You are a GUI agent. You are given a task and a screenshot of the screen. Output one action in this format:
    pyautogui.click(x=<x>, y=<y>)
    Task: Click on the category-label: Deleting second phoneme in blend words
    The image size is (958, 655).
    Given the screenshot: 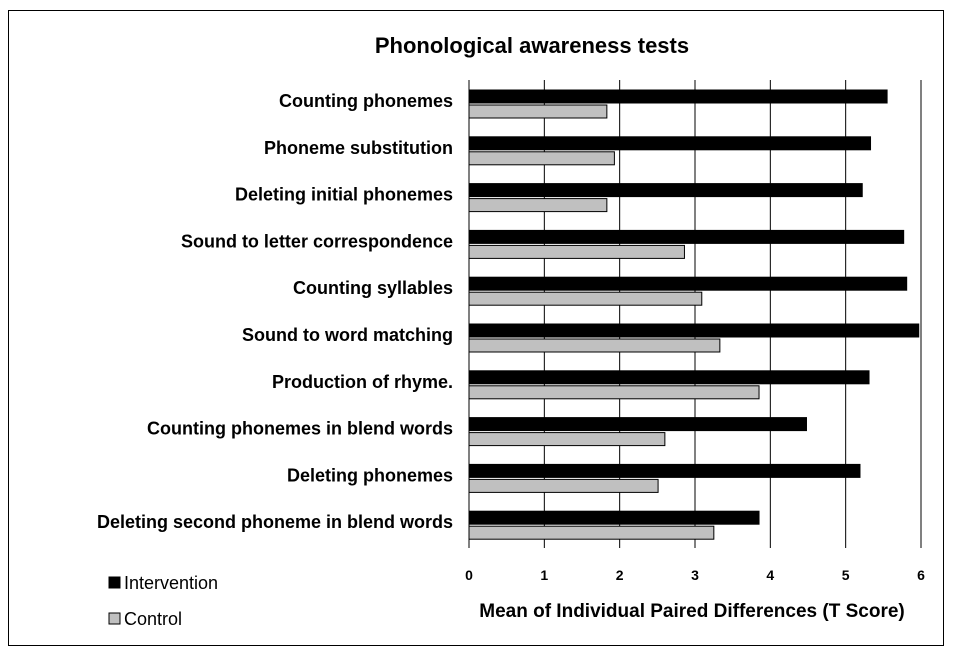 What is the action you would take?
    pyautogui.click(x=275, y=522)
    